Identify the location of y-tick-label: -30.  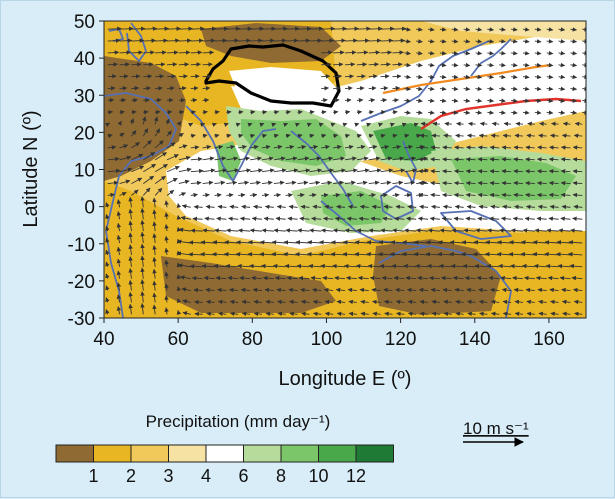
(81, 319).